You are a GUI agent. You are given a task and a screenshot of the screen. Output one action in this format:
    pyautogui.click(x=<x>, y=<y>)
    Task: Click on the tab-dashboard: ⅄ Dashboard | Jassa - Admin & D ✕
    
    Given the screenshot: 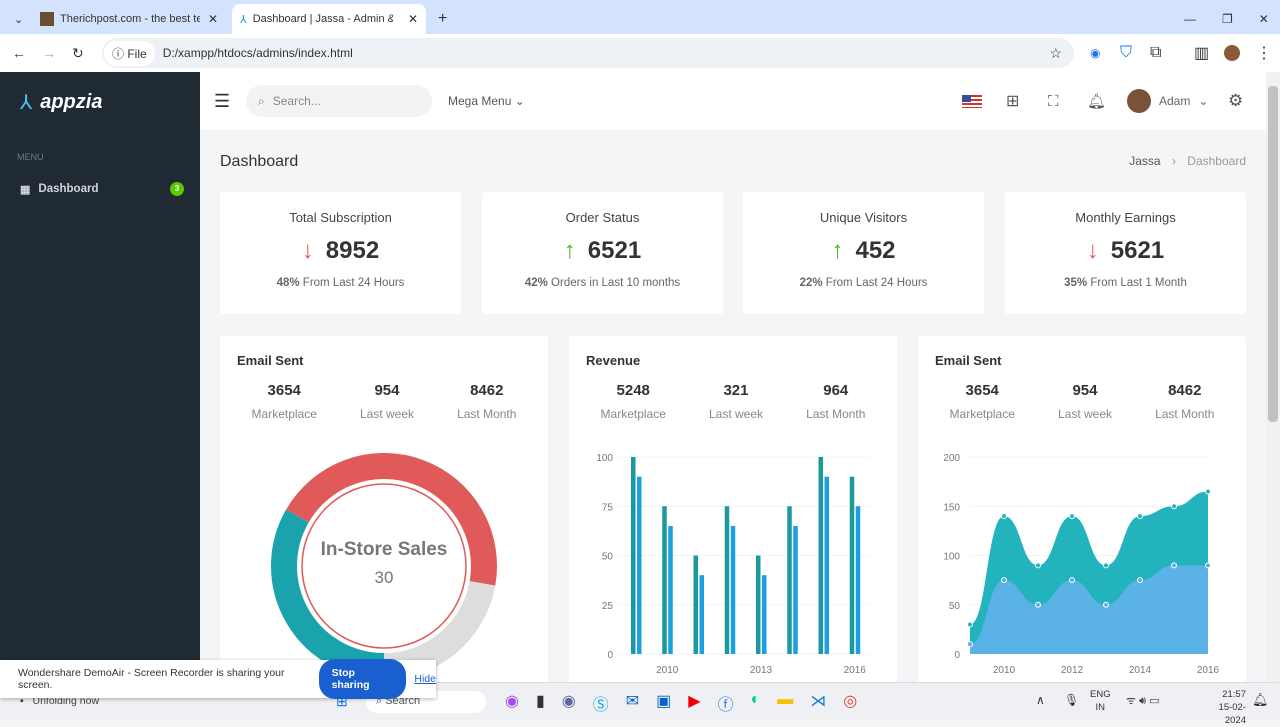 What is the action you would take?
    pyautogui.click(x=329, y=19)
    